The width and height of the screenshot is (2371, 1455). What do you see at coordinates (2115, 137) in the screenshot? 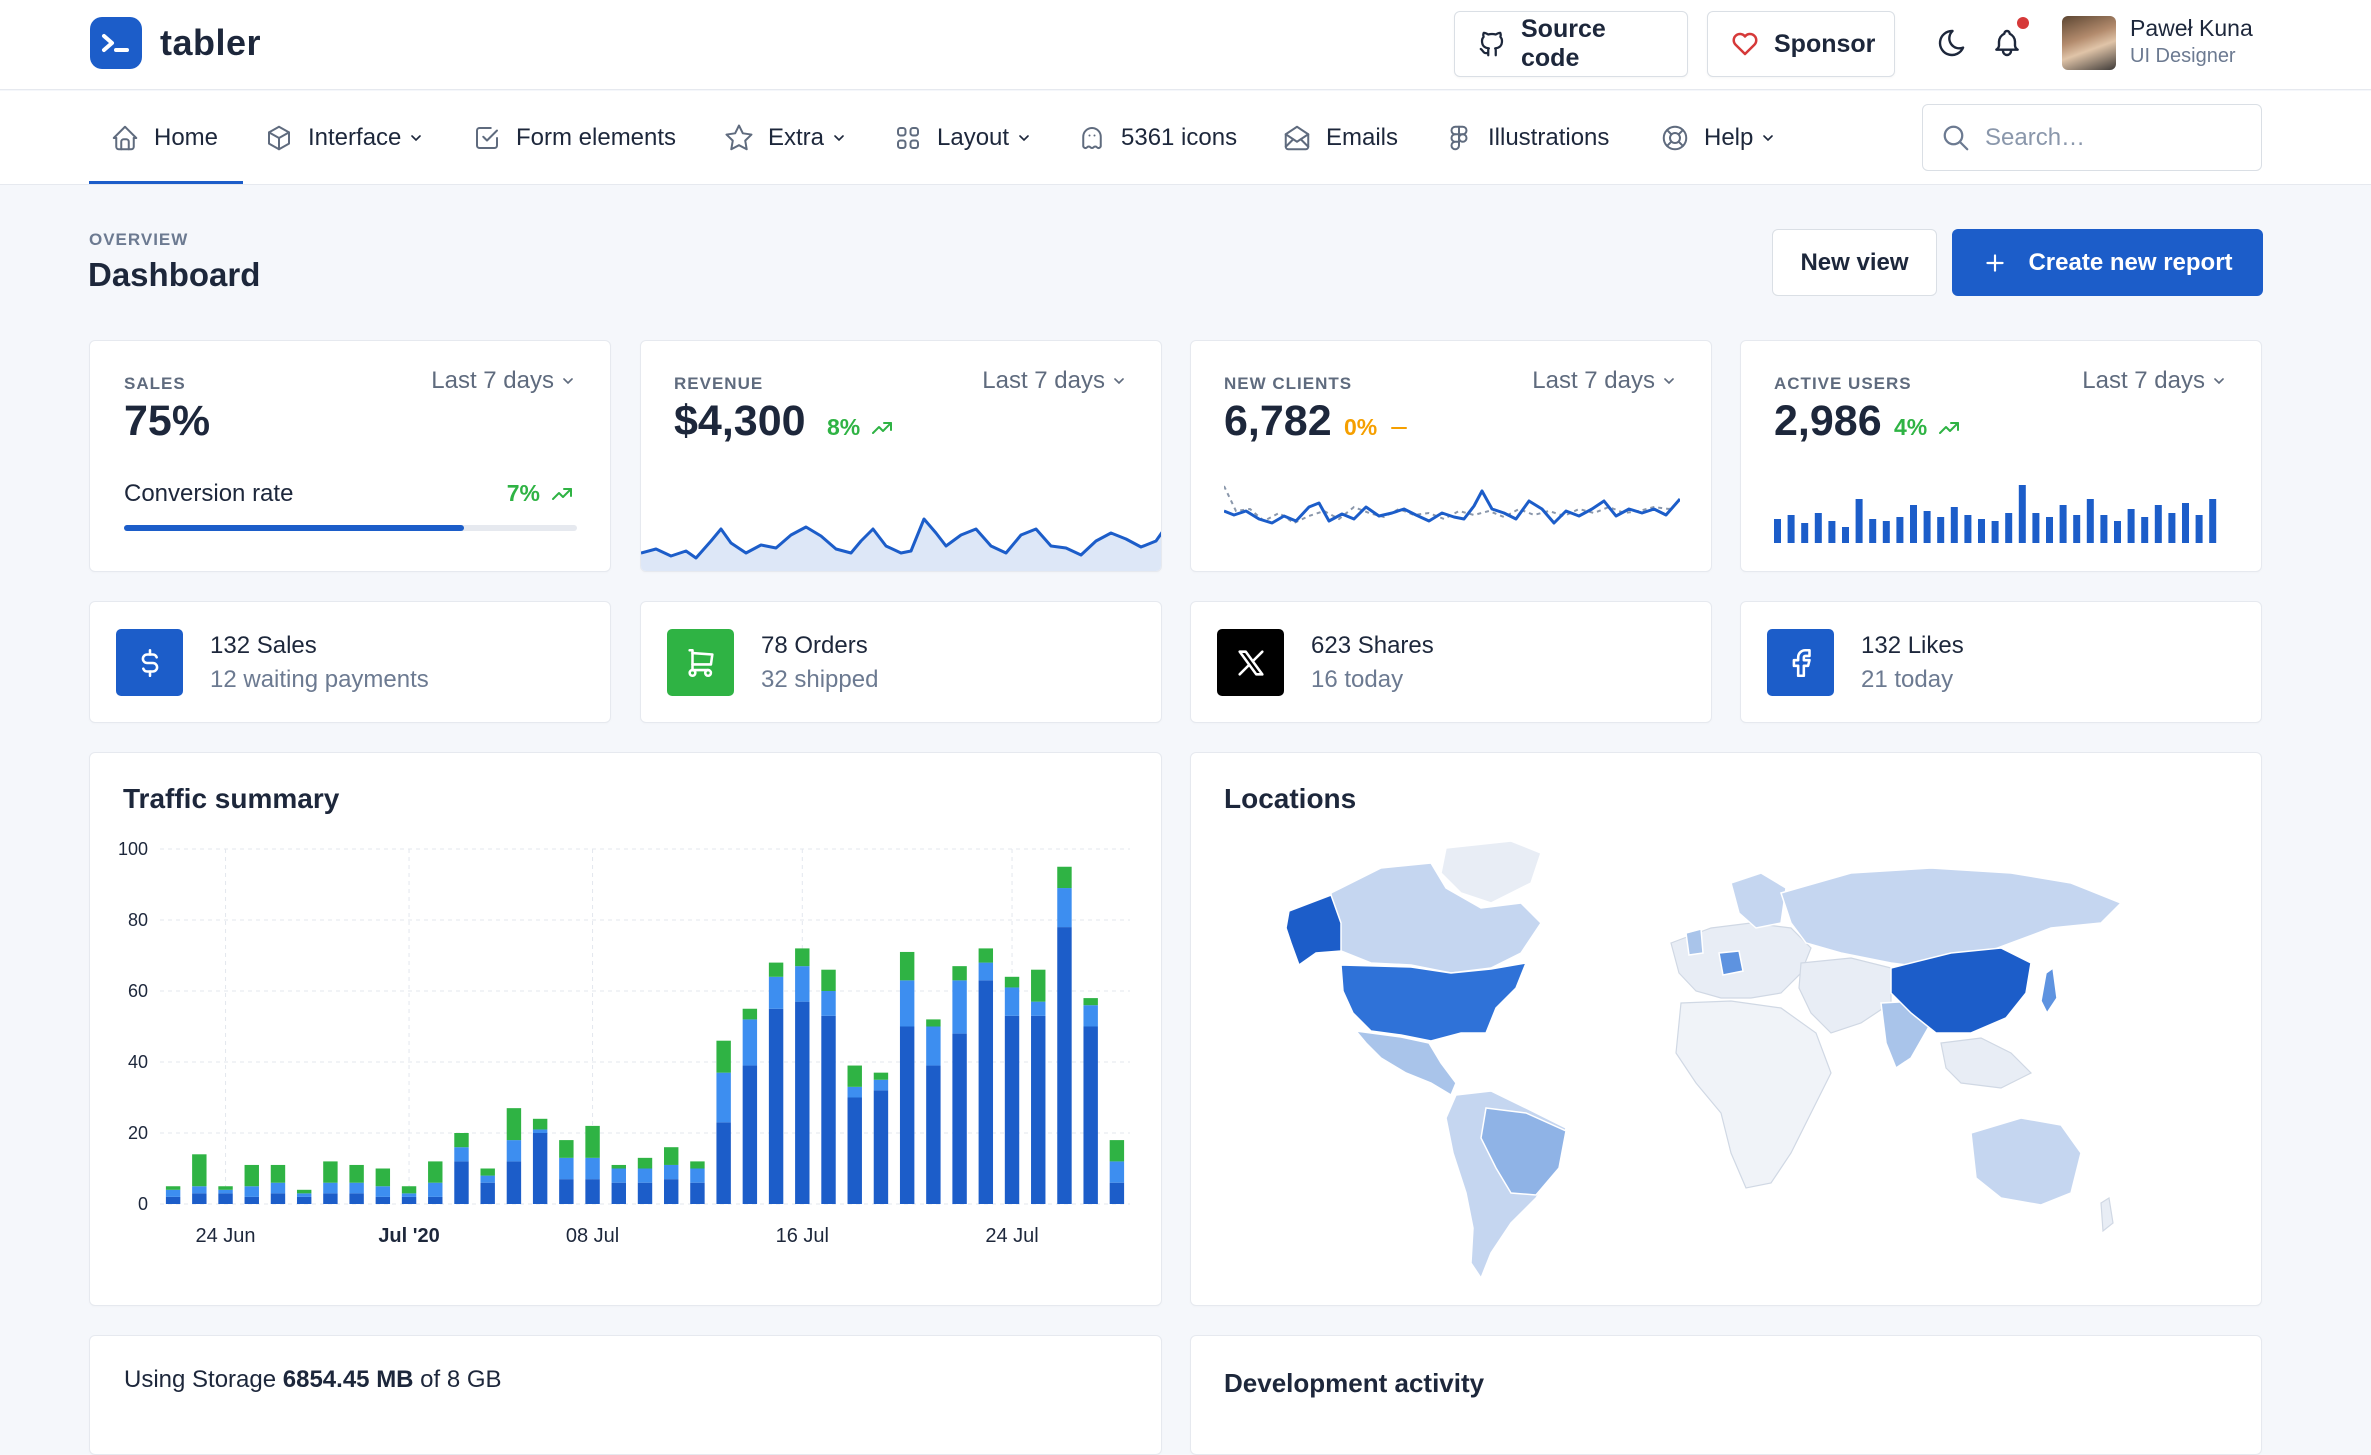
I see `search-input` at bounding box center [2115, 137].